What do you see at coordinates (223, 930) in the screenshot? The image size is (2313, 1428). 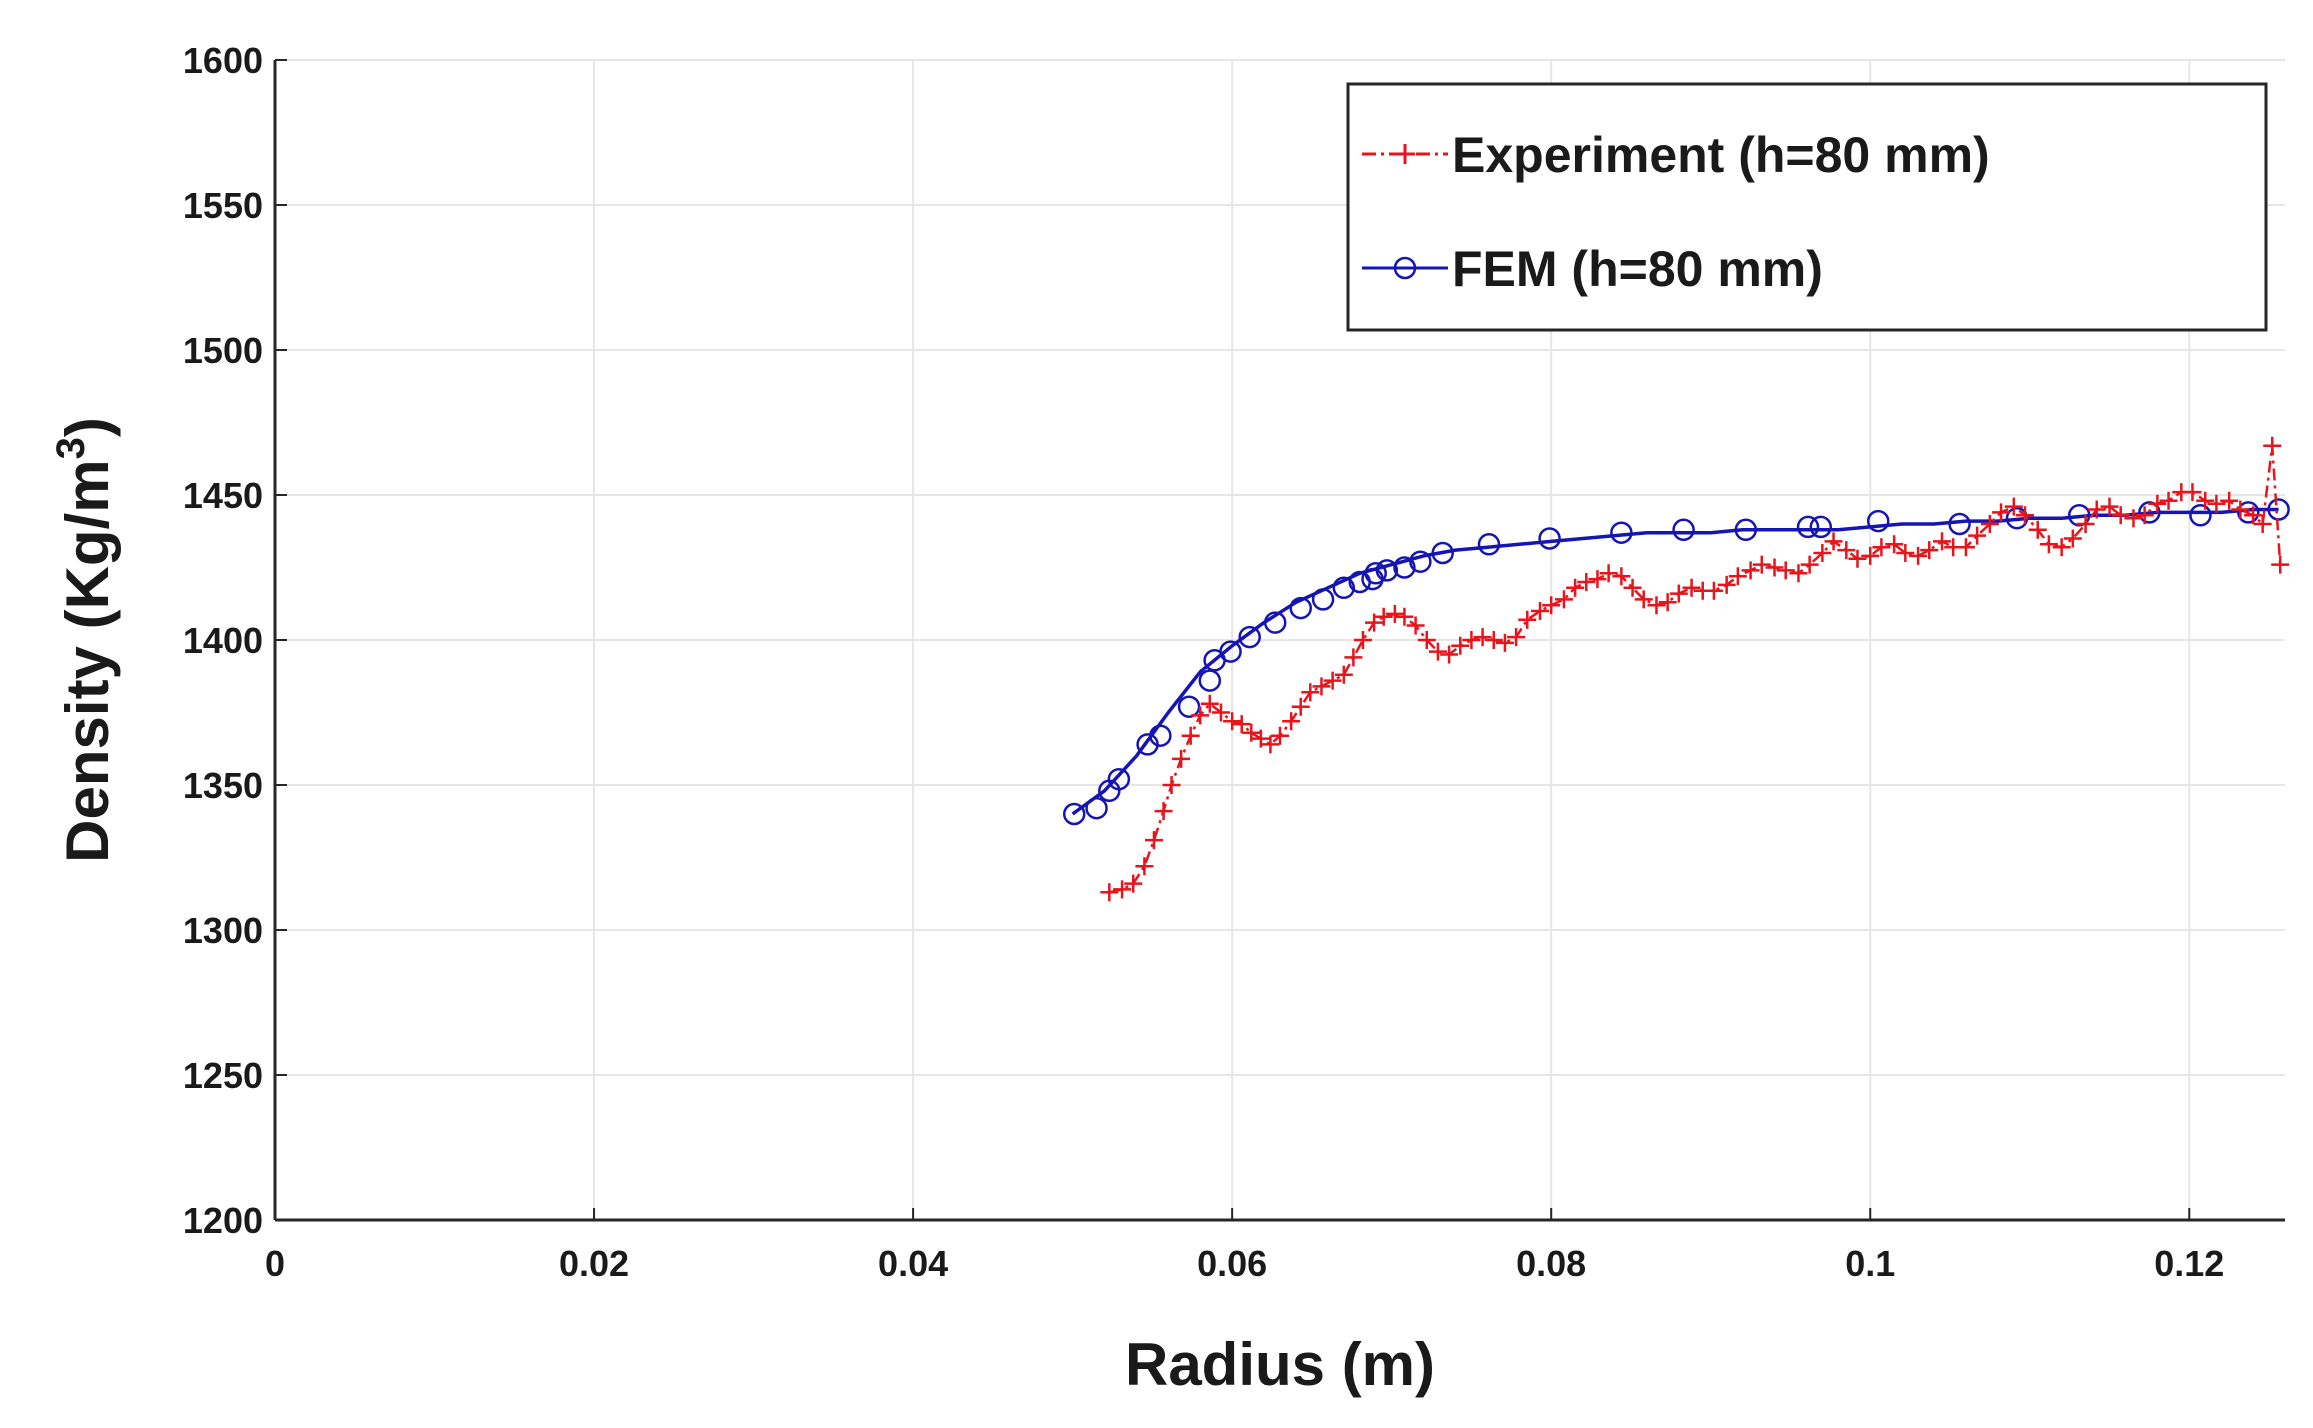 I see `y-tick-label: 1300` at bounding box center [223, 930].